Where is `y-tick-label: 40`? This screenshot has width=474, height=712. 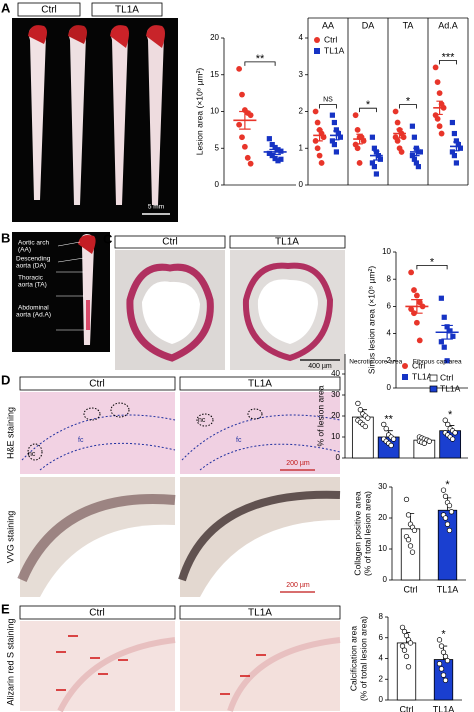 y-tick-label: 40 is located at coordinates (335, 373).